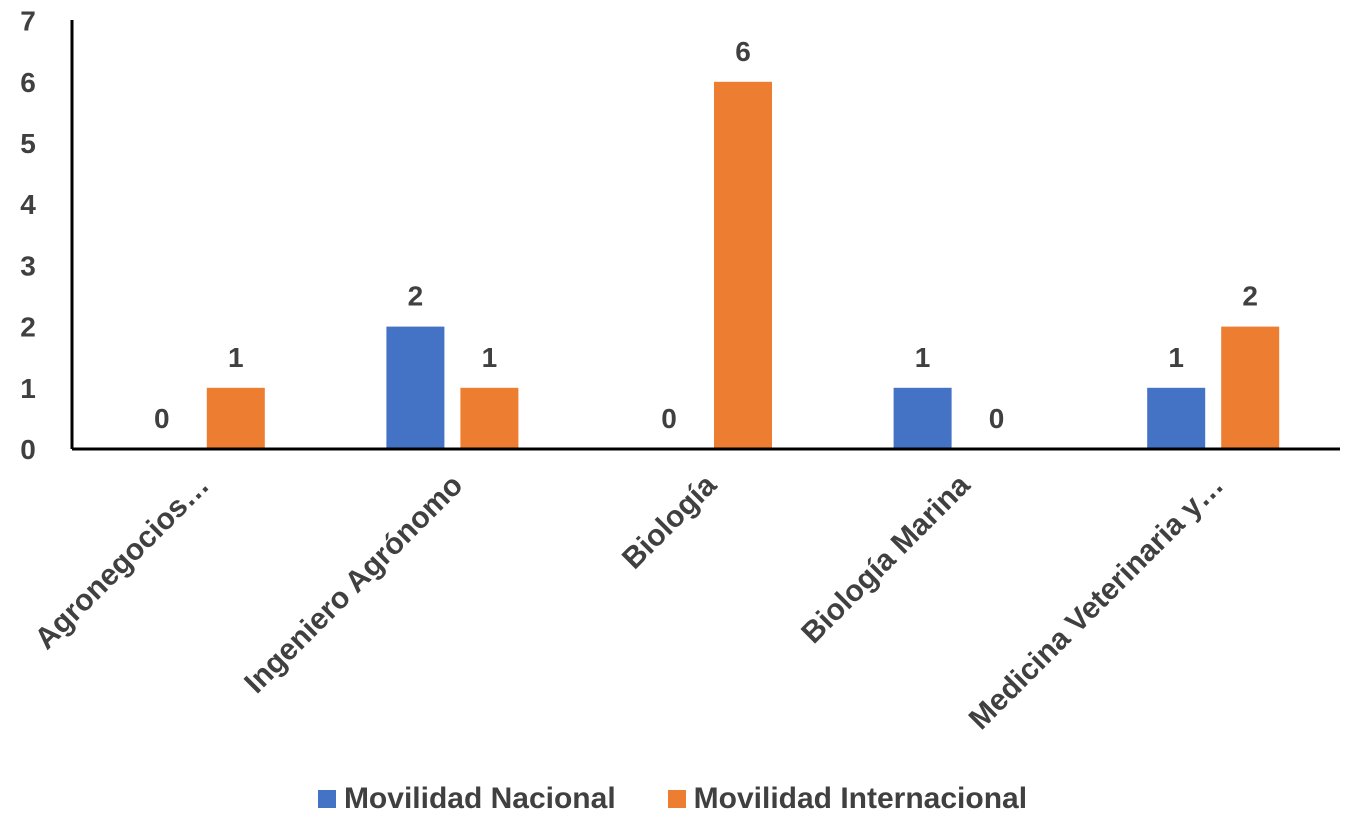 This screenshot has width=1345, height=819. I want to click on legend-item-nacional: Movilidad Nacional, so click(466, 799).